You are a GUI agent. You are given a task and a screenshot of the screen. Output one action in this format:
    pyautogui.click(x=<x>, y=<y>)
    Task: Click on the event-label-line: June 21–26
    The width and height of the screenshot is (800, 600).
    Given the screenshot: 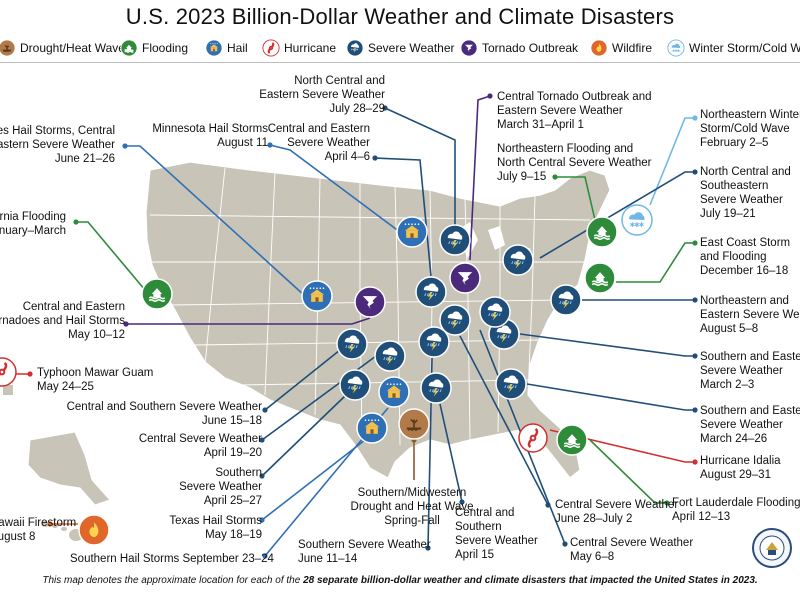 What is the action you would take?
    pyautogui.click(x=84, y=159)
    